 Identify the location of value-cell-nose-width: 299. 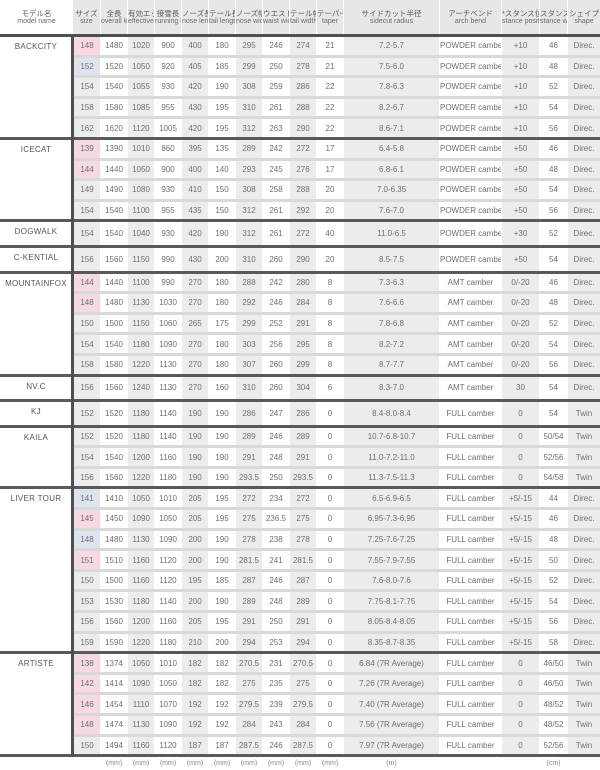
(249, 66).